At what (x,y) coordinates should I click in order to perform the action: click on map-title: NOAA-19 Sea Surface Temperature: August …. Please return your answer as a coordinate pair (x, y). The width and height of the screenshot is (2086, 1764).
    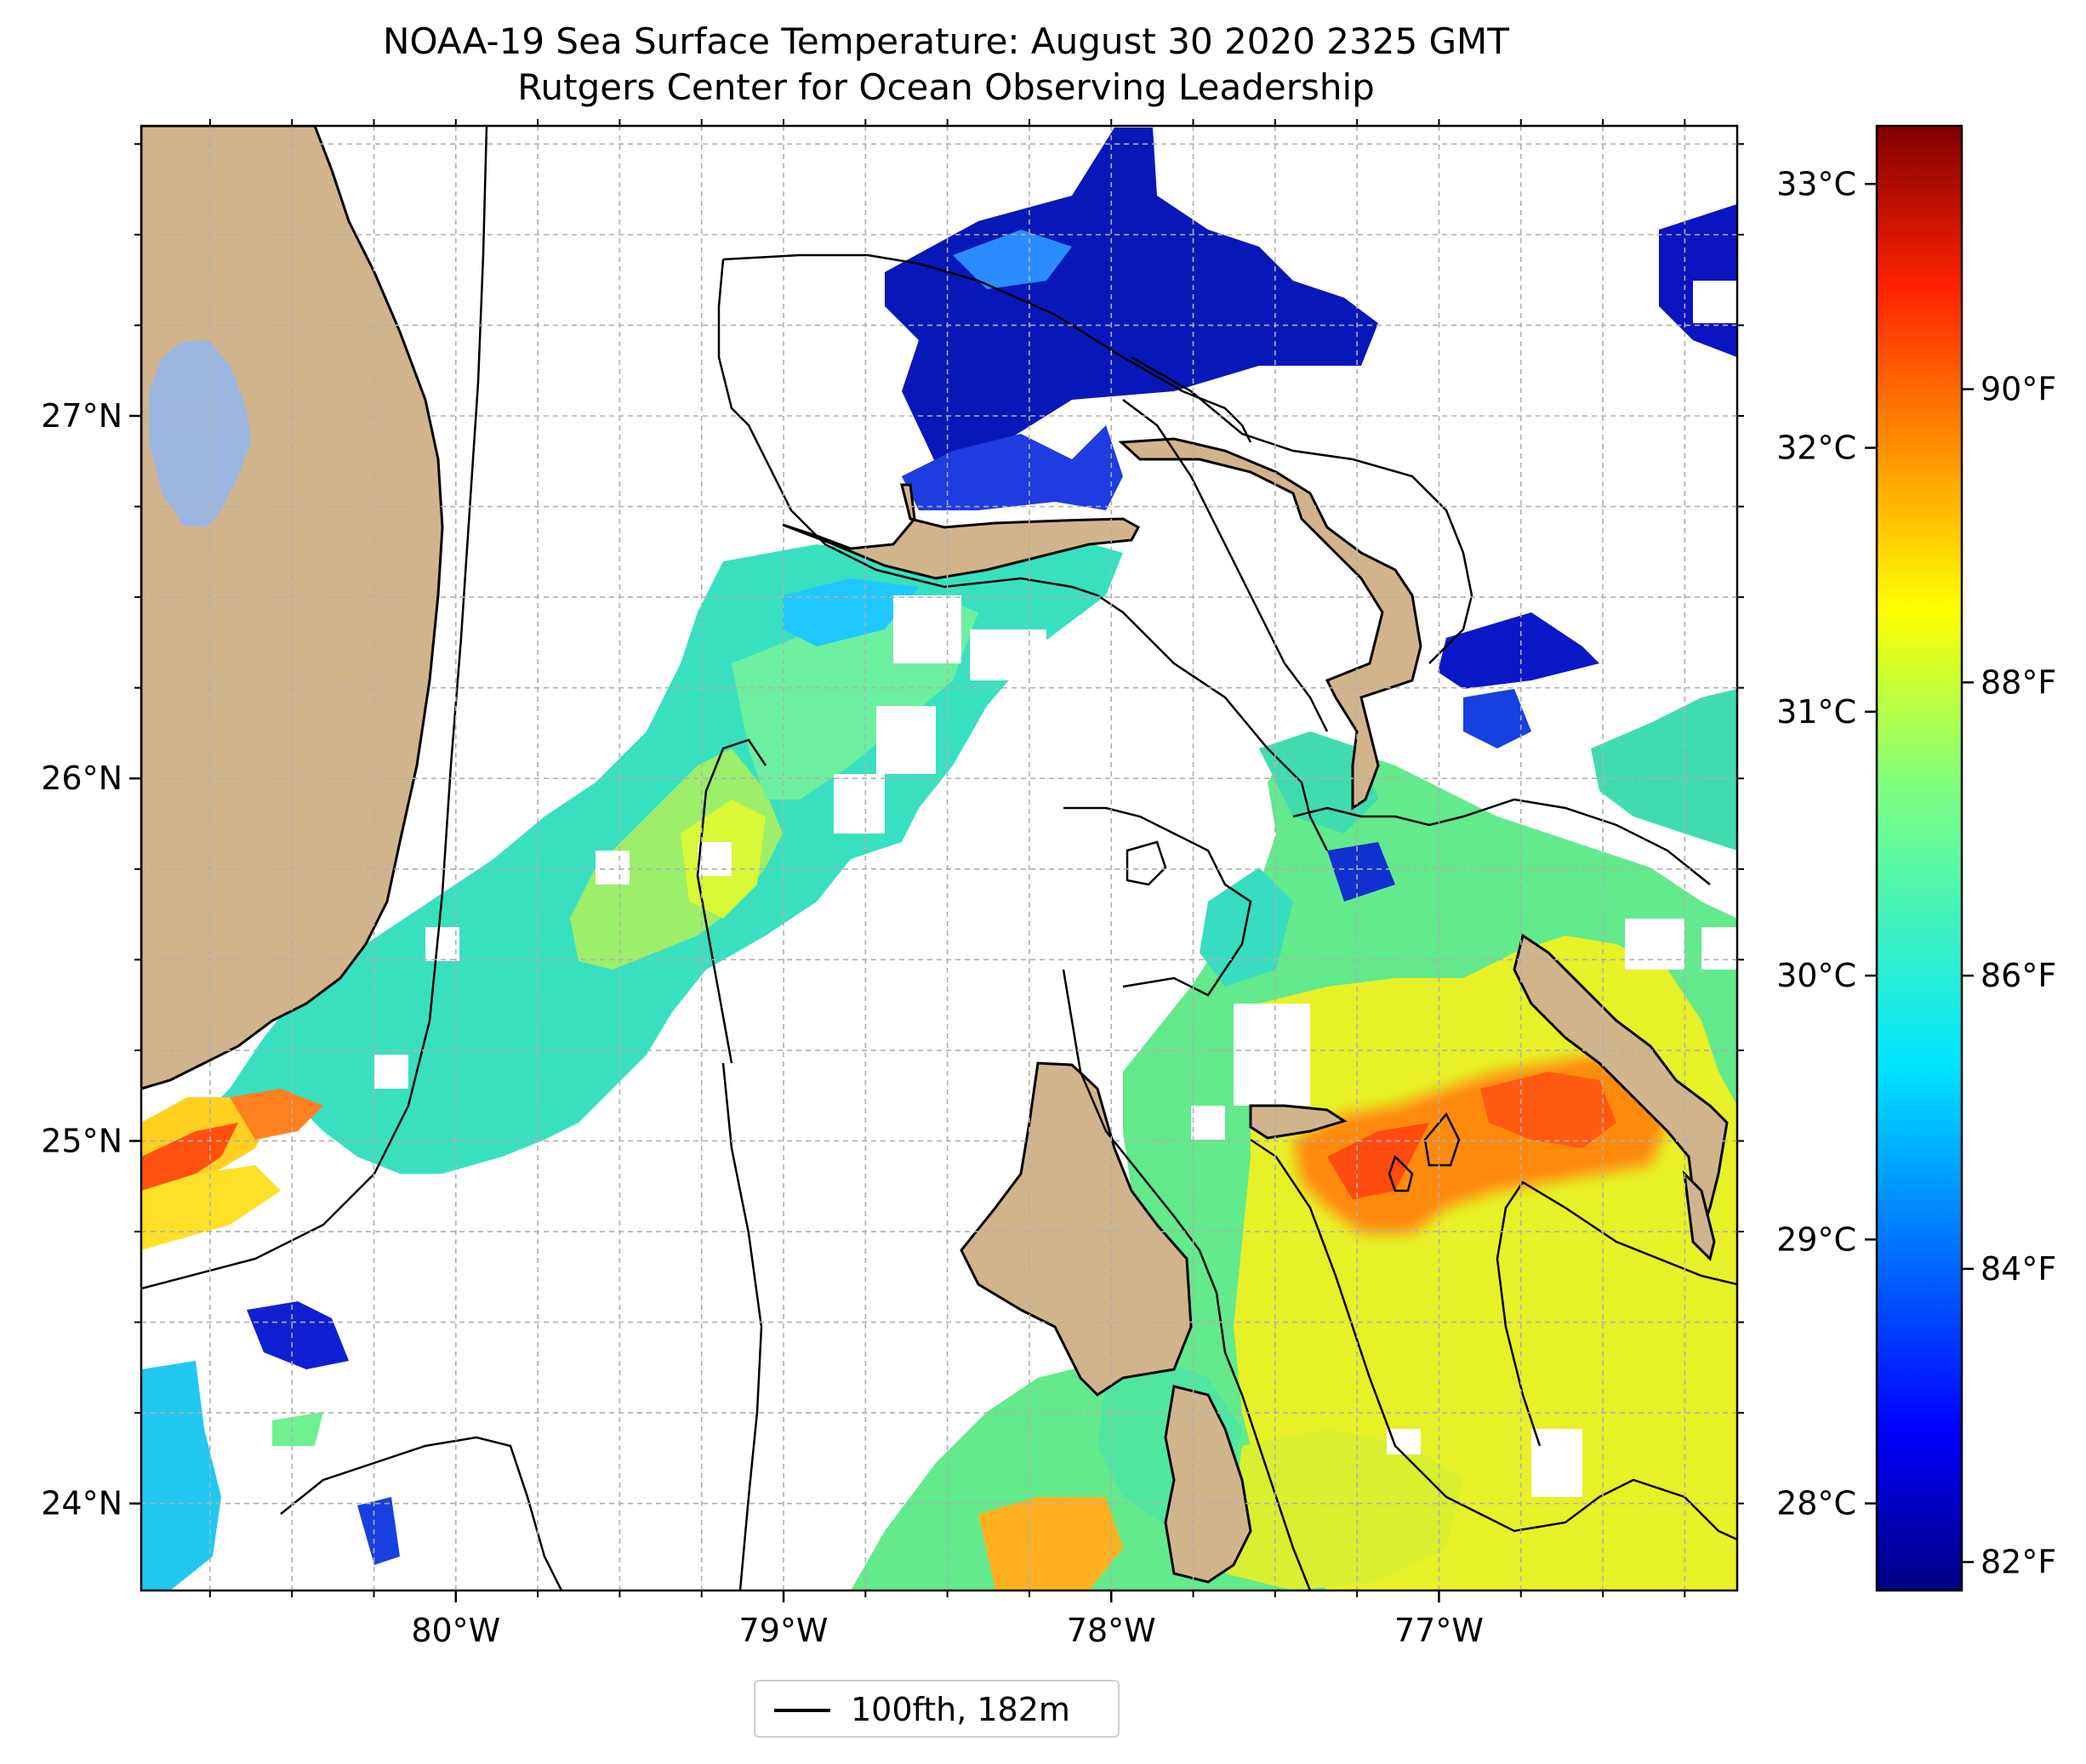
    Looking at the image, I should click on (946, 41).